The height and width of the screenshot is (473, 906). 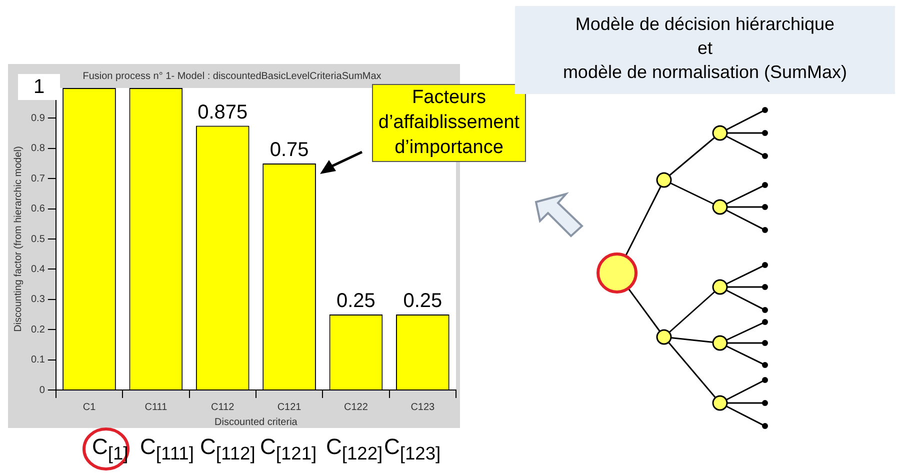 What do you see at coordinates (18, 239) in the screenshot?
I see `y-axis-title: Discounting factor (from hierarchic model)` at bounding box center [18, 239].